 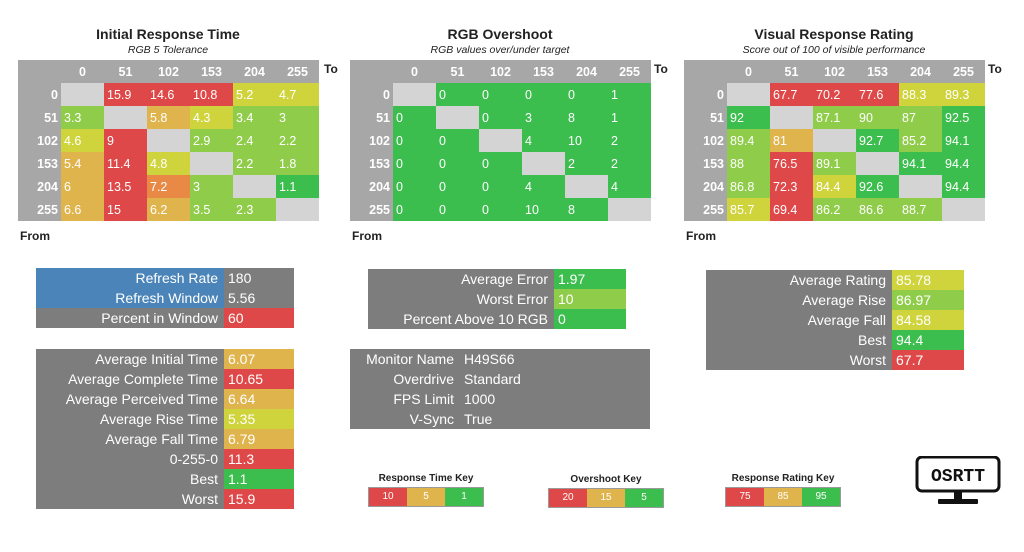 I want to click on stat-label: FPS Limit, so click(x=405, y=399).